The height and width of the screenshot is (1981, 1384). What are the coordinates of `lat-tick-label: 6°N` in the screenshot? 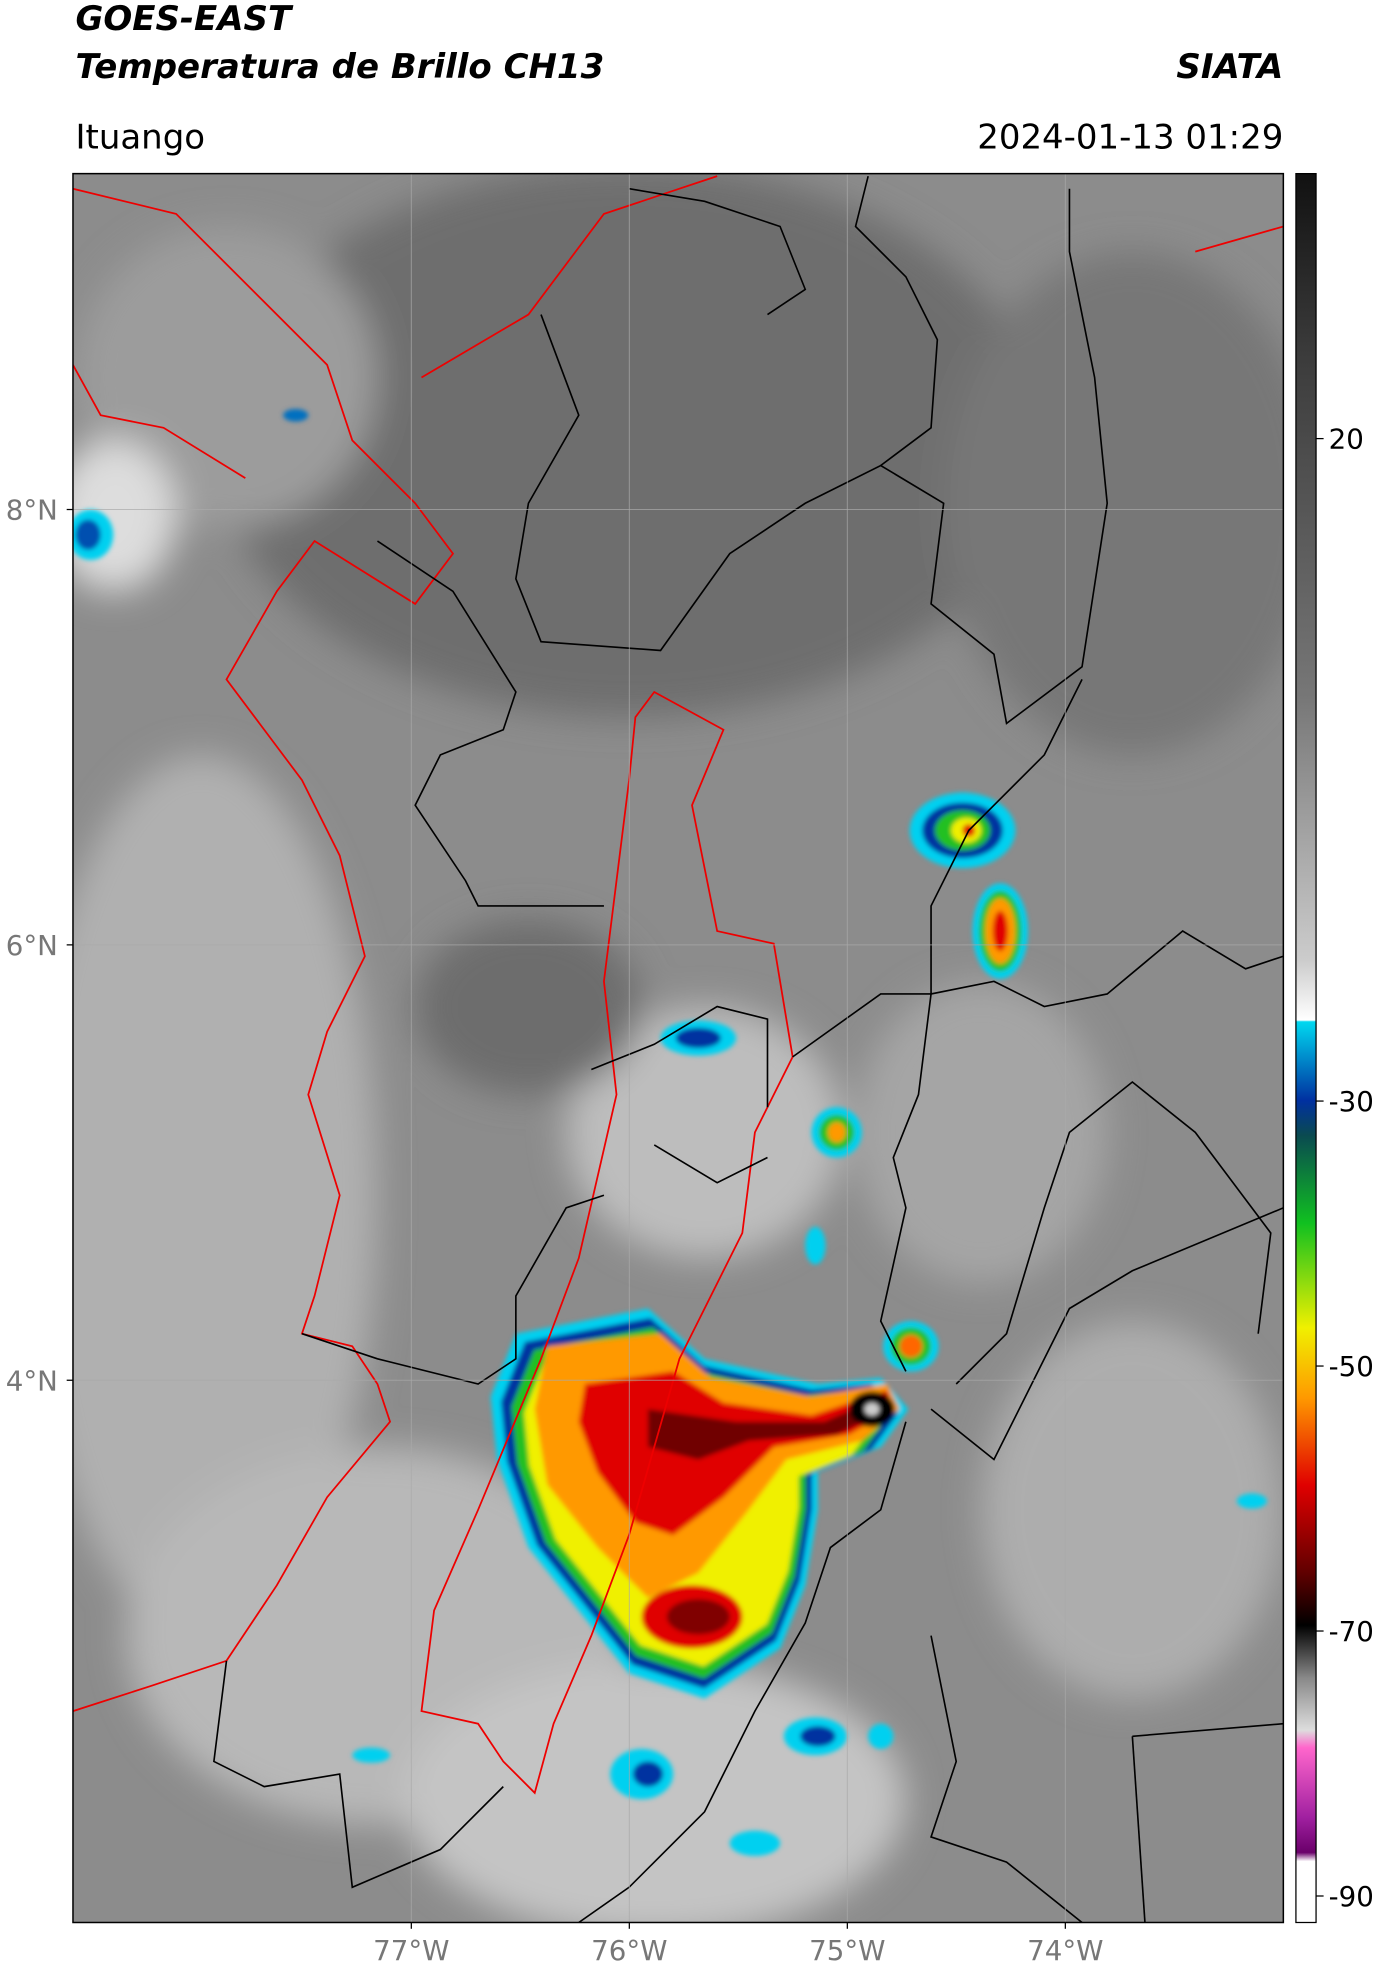 It's located at (32, 945).